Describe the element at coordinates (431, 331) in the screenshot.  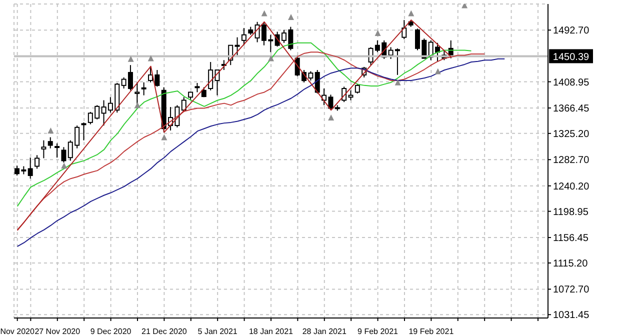
I see `x-tick-label: 19 Feb 2021` at that location.